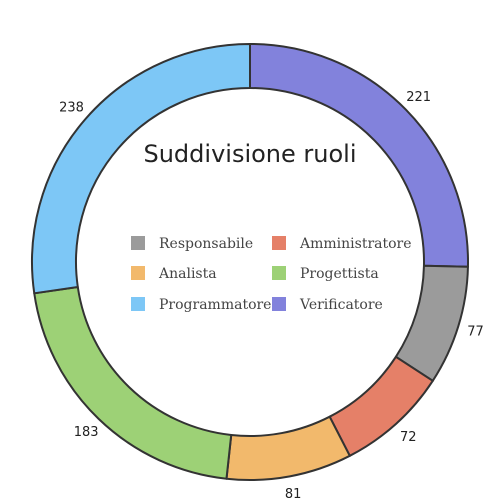 This screenshot has height=500, width=500. Describe the element at coordinates (279, 243) in the screenshot. I see `legend-swatch-amministratore` at that location.